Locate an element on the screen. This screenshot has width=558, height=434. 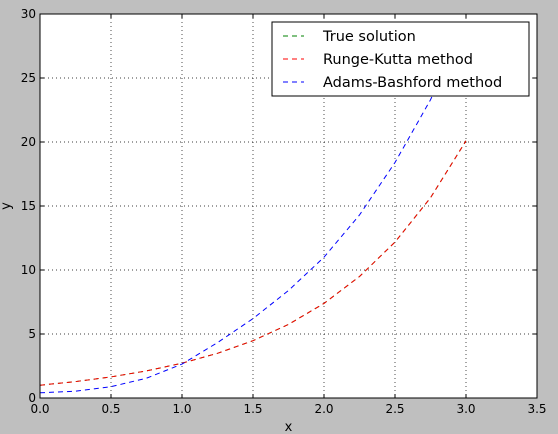
y-tick-label: 0 is located at coordinates (32, 398).